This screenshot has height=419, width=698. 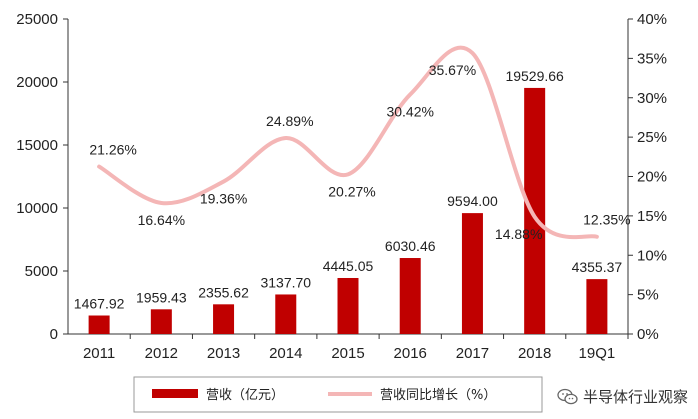 What do you see at coordinates (635, 397) in the screenshot?
I see `watermark-text: 半导体行业观察` at bounding box center [635, 397].